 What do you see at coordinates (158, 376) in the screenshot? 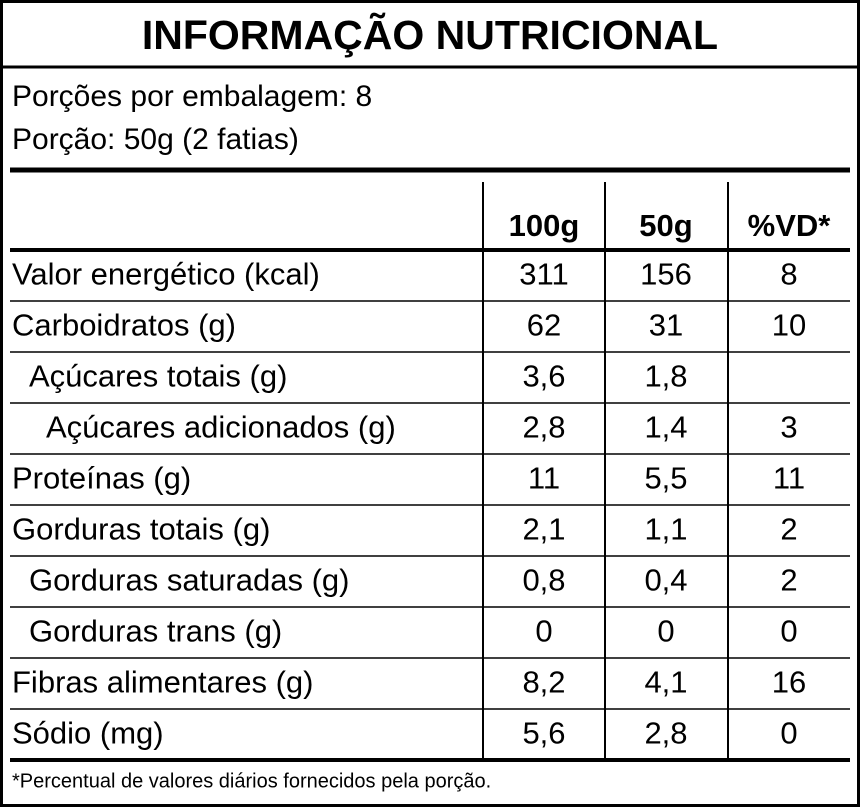
I see `nutrient-name: Açúcares totais (g)` at bounding box center [158, 376].